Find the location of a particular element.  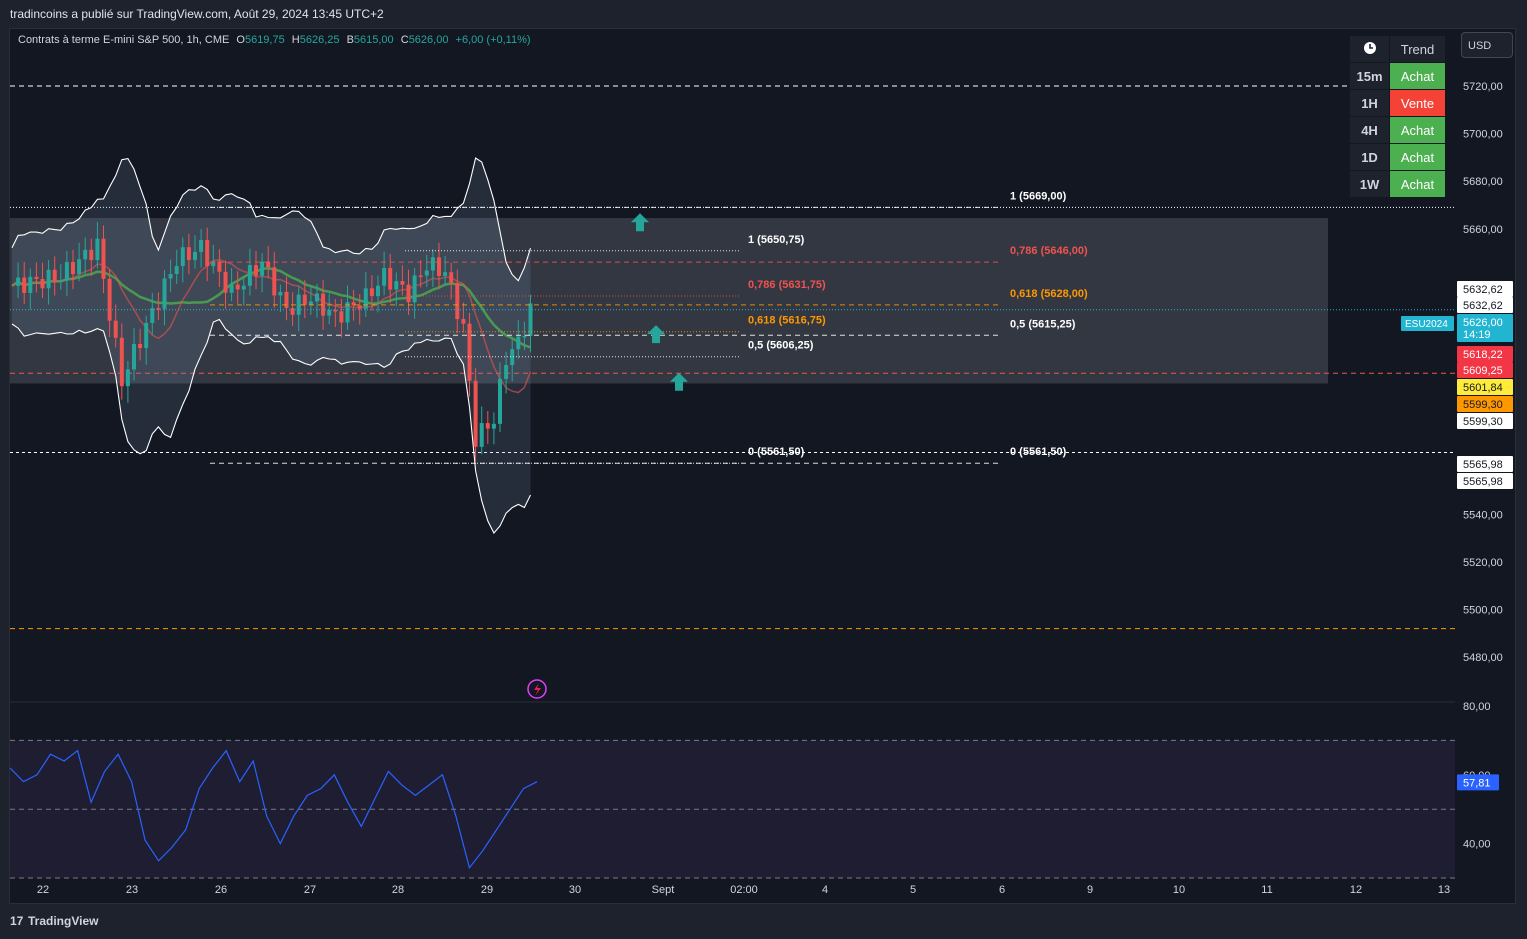

time-axis-label: 5 is located at coordinates (913, 890).